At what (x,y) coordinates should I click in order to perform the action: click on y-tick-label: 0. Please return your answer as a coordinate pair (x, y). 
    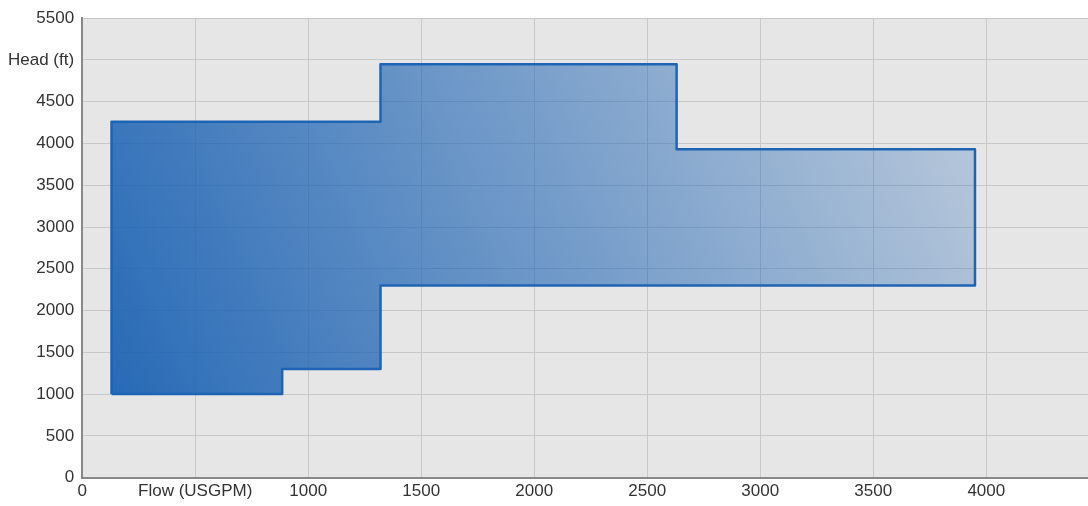
    Looking at the image, I should click on (69, 477).